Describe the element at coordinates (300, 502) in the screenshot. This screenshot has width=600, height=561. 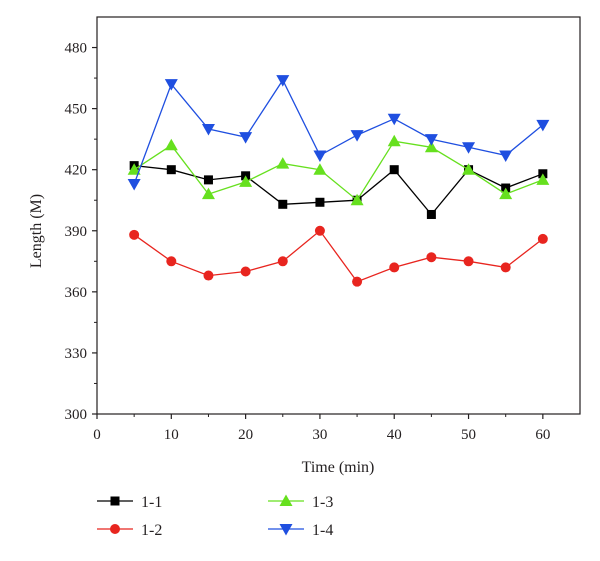
I see `legend-item-1-3: 1-3` at that location.